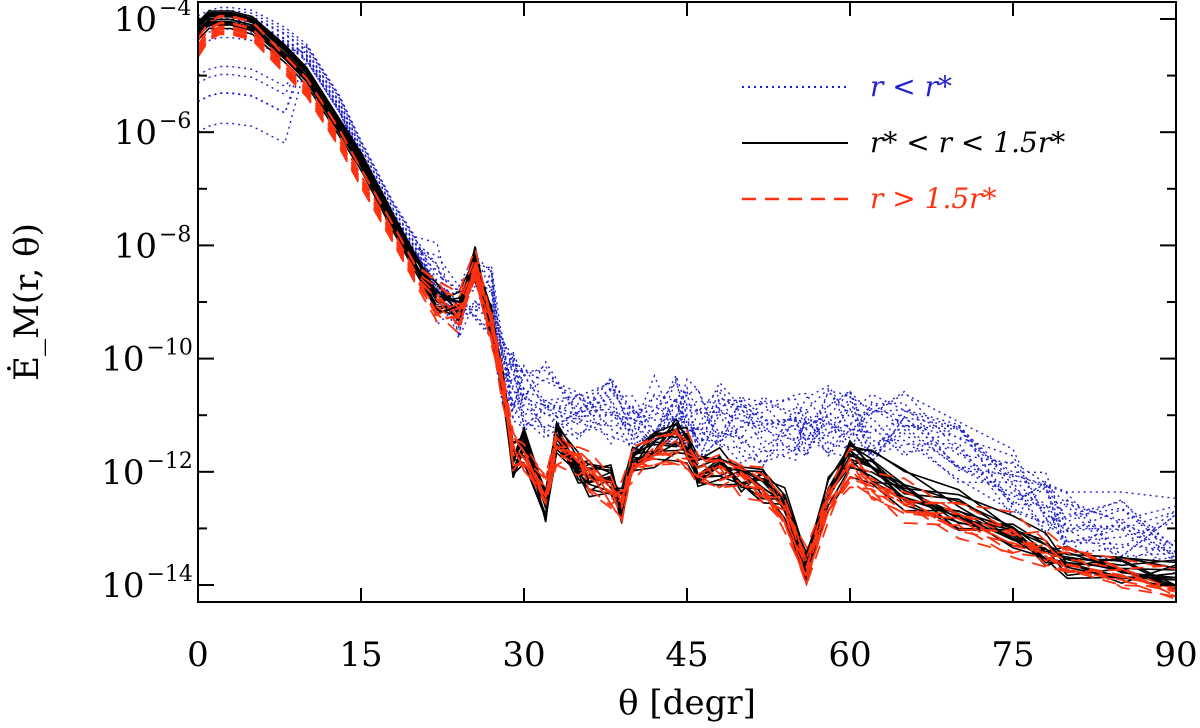  What do you see at coordinates (170, 574) in the screenshot?
I see `y-tick-exponent: −14` at bounding box center [170, 574].